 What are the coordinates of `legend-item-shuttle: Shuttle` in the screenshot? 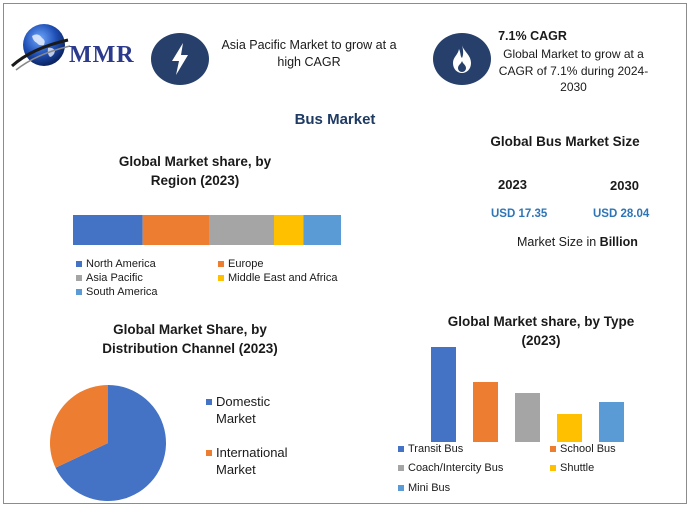 It's located at (572, 468).